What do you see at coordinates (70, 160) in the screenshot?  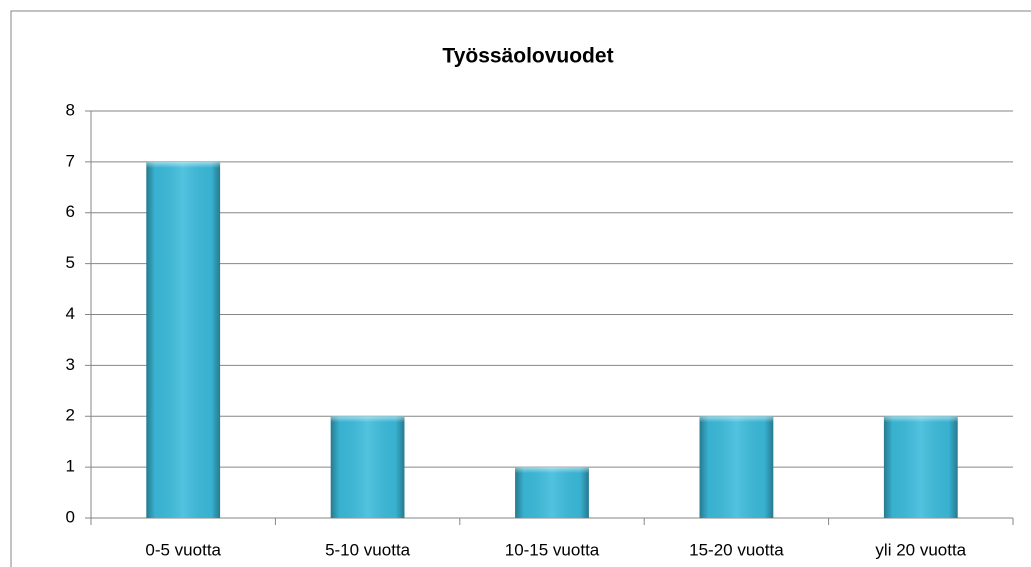 I see `y-tick-label: 7` at bounding box center [70, 160].